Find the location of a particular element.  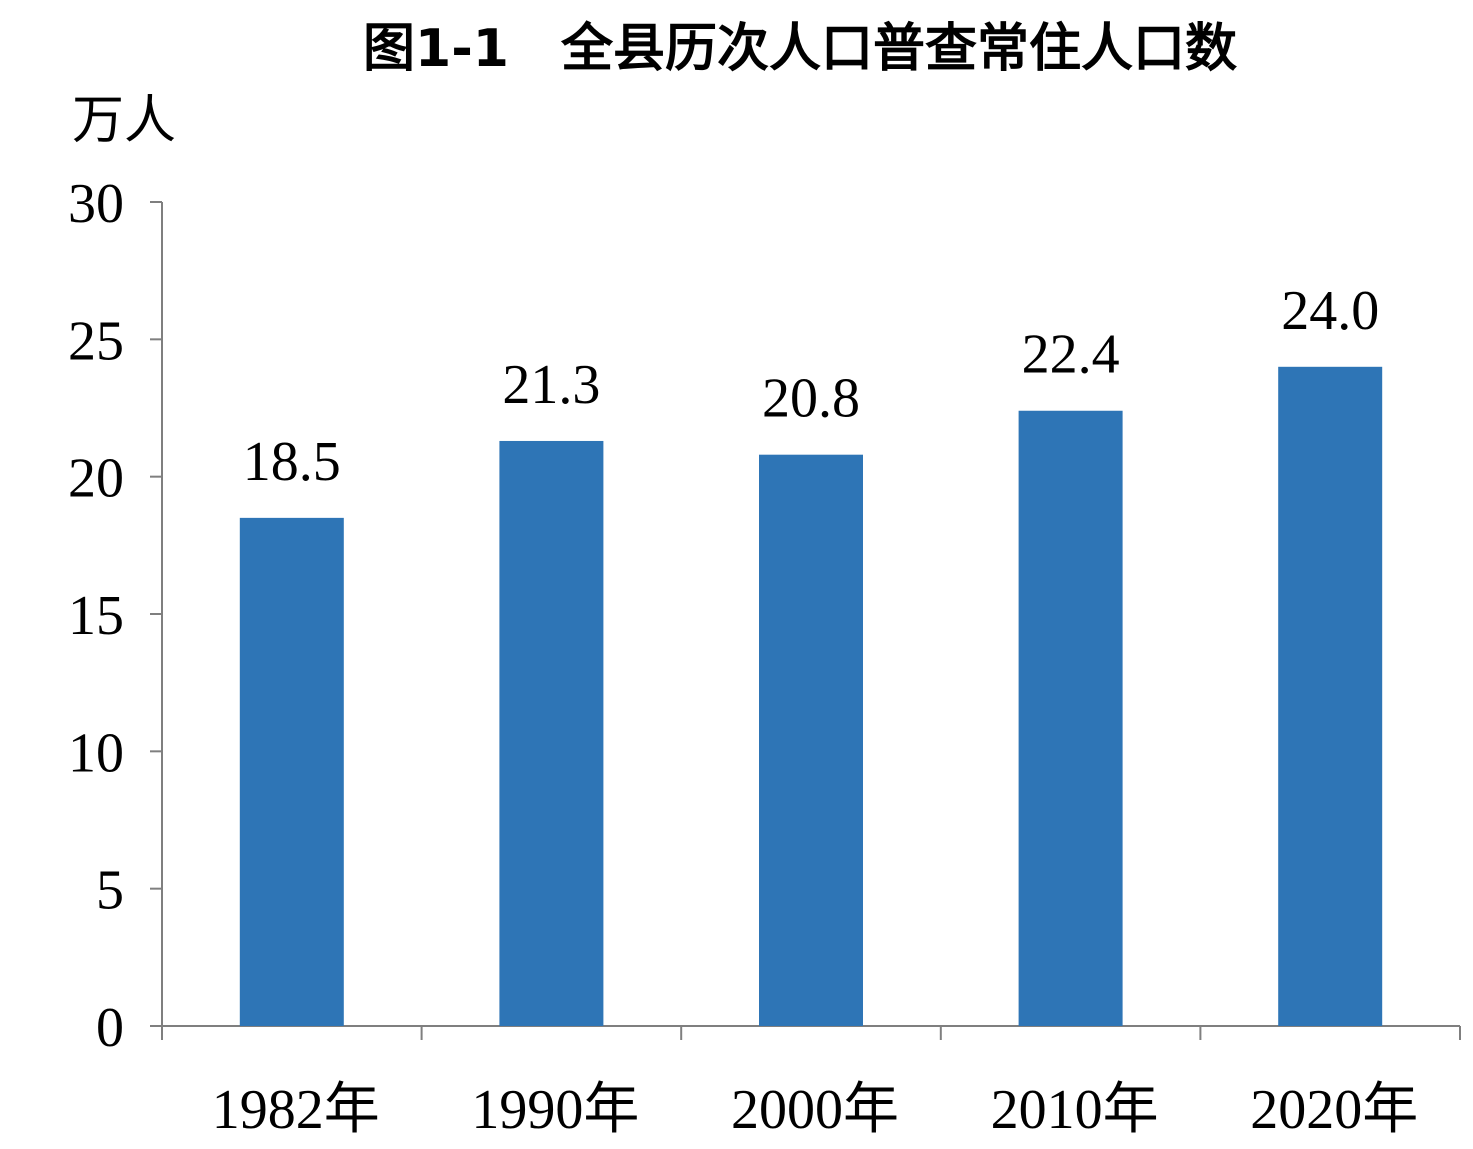

y-tick-label: 5 is located at coordinates (110, 891).